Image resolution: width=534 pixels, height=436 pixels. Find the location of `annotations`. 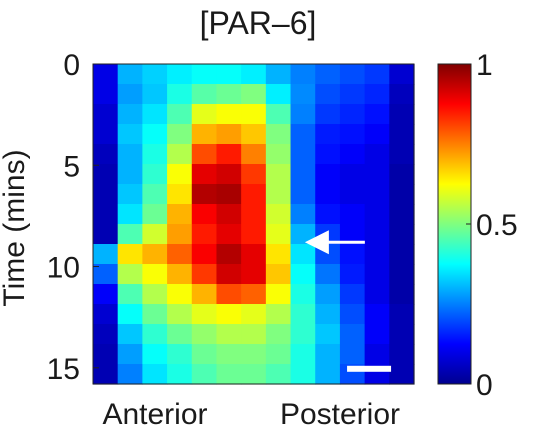

annotations is located at coordinates (348, 301).